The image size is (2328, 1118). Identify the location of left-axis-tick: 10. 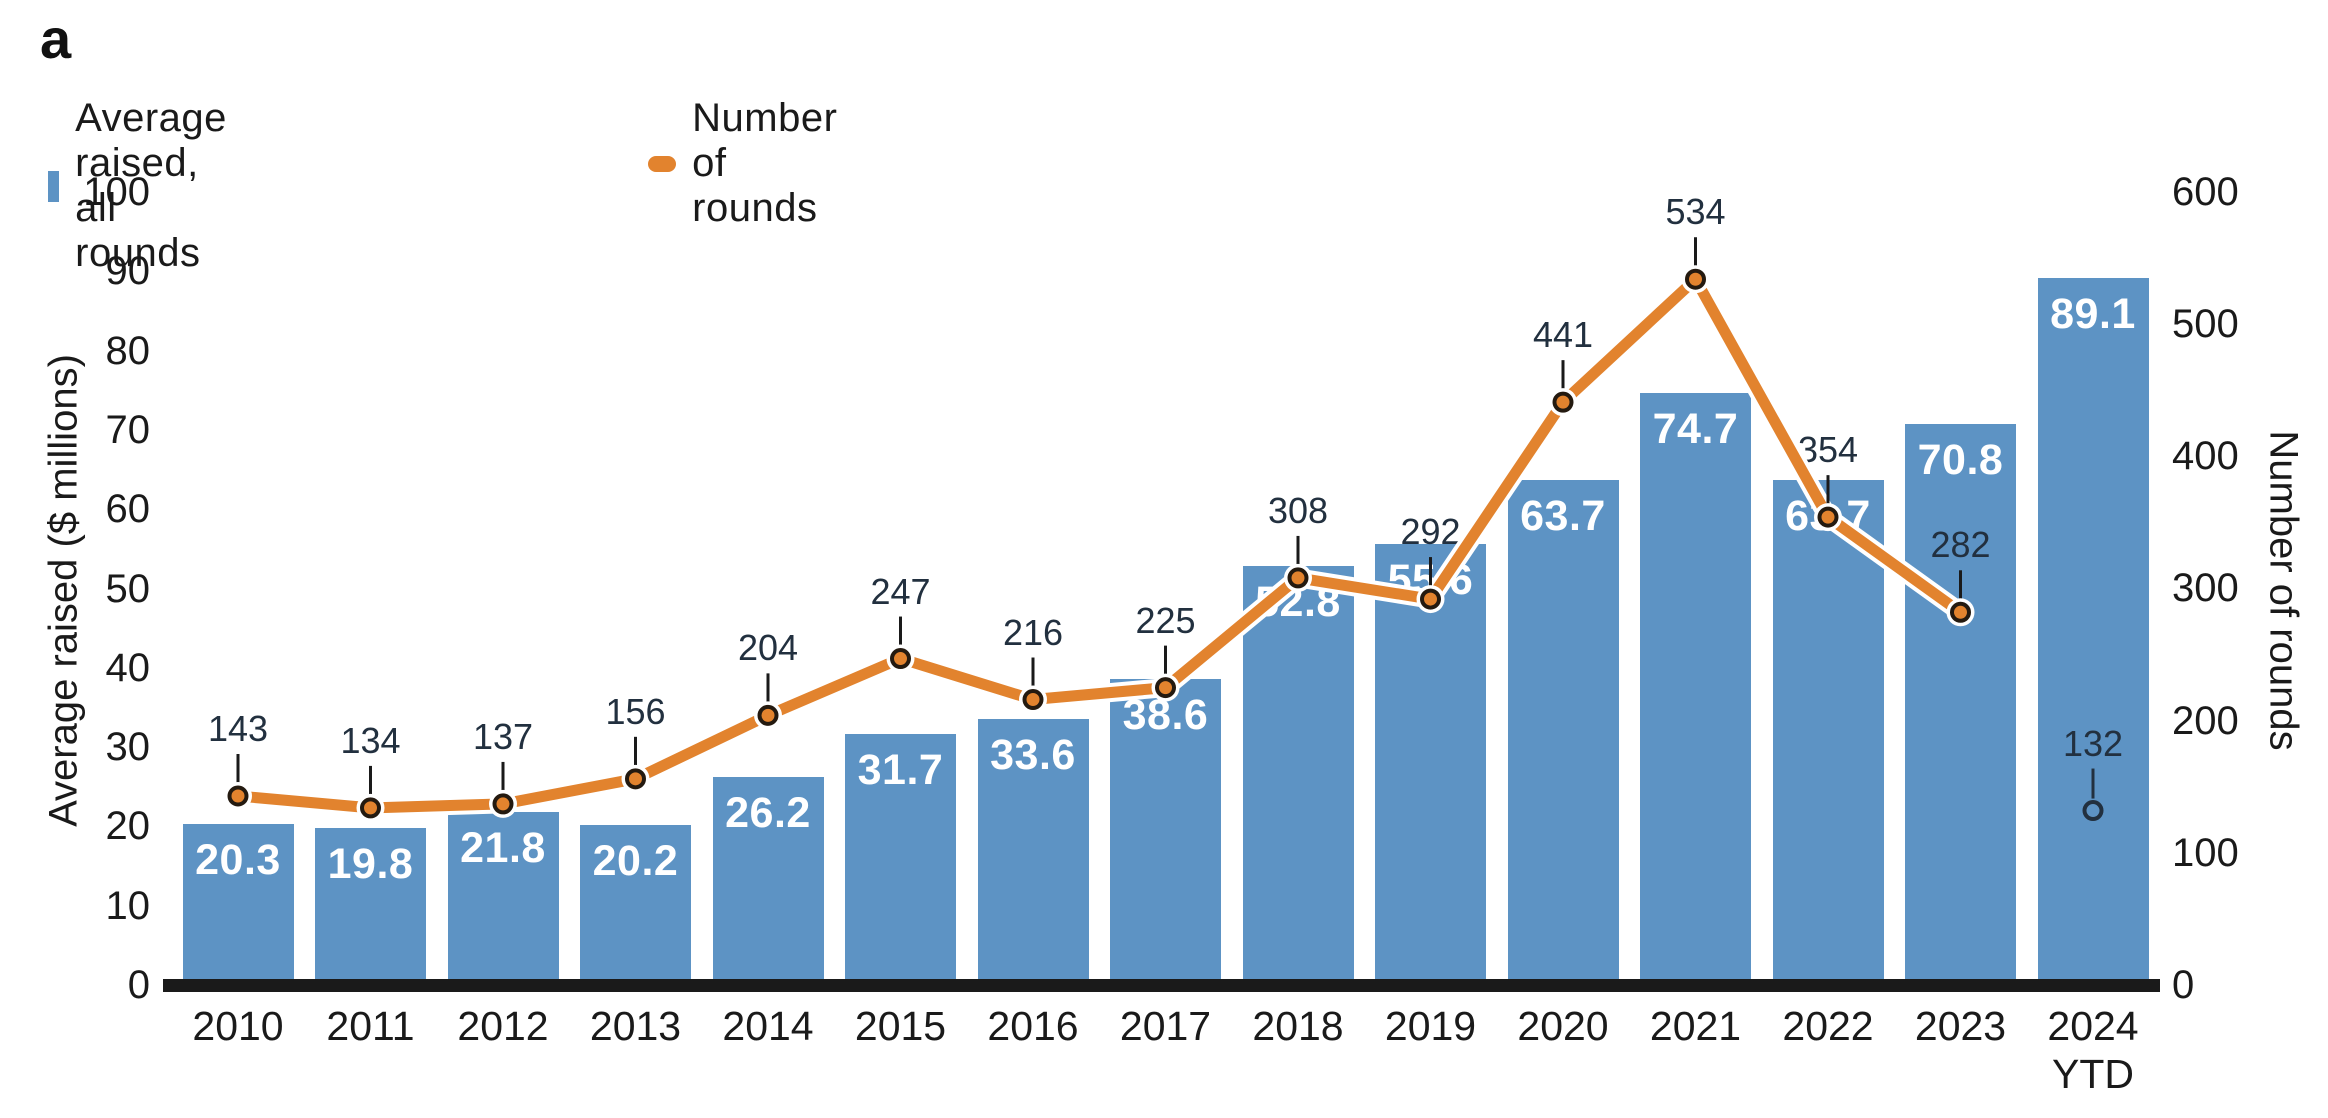
(128, 905).